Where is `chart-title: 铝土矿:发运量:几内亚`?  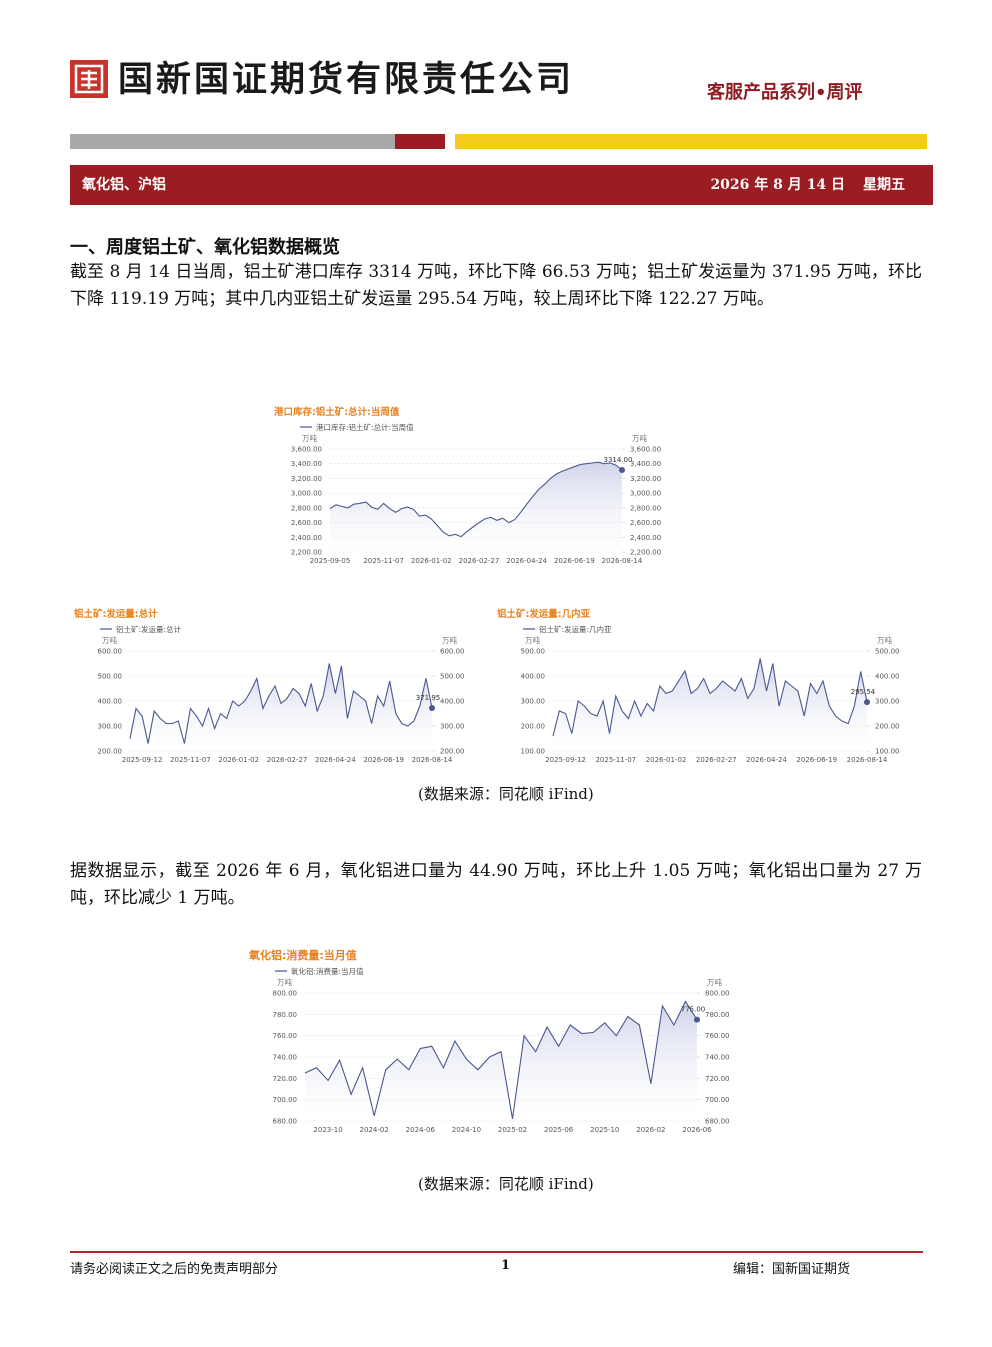 chart-title: 铝土矿:发运量:几内亚 is located at coordinates (544, 614).